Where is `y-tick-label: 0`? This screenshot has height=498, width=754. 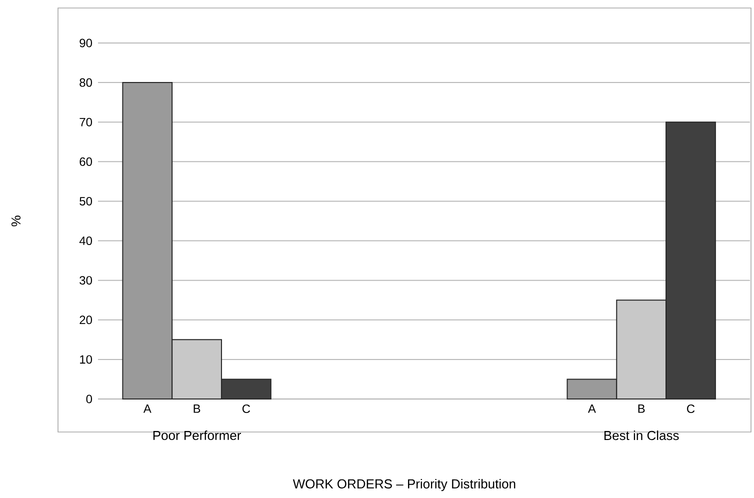
y-tick-label: 0 is located at coordinates (89, 399).